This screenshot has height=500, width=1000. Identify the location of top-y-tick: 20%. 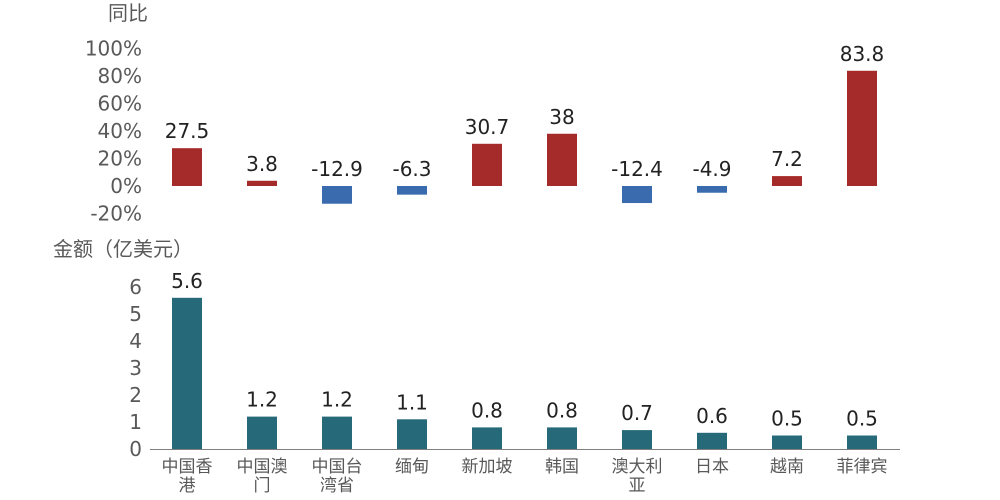
(120, 159).